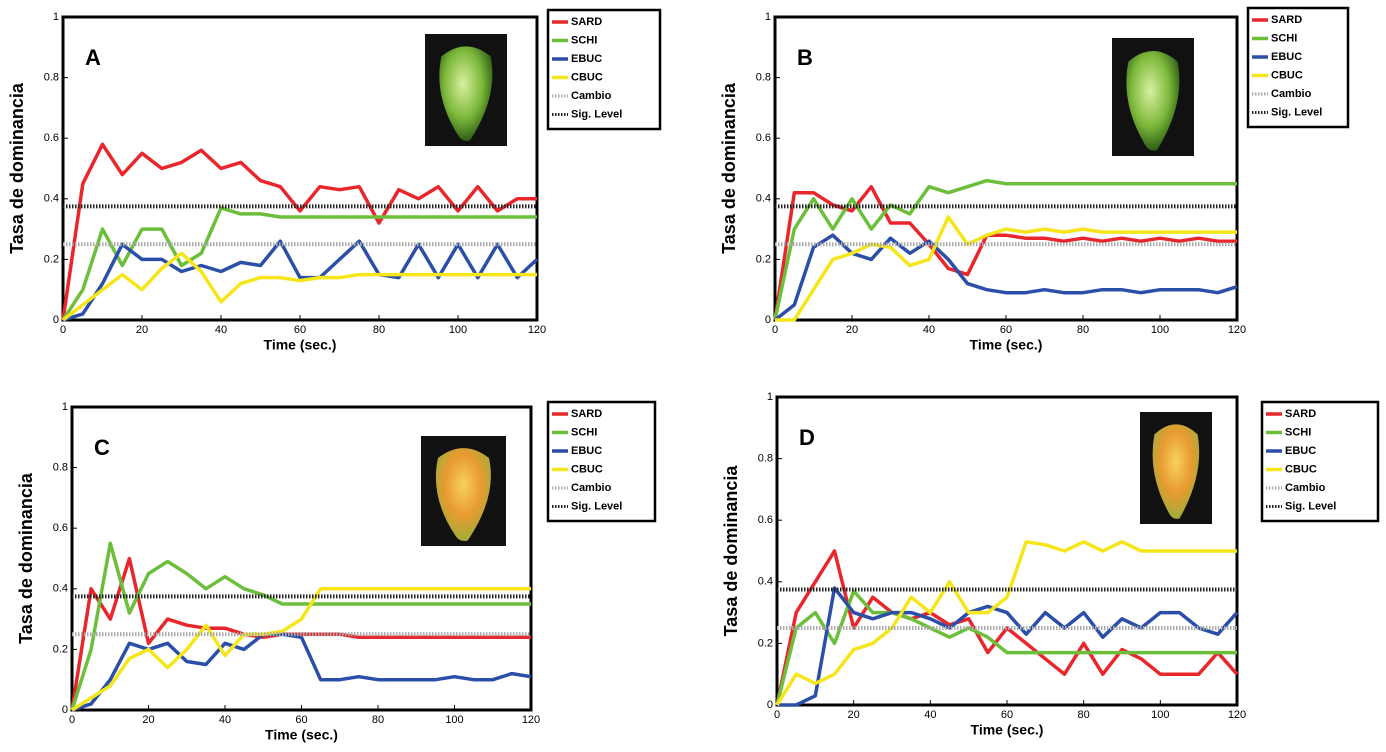 The width and height of the screenshot is (1386, 752). Describe the element at coordinates (102, 447) in the screenshot. I see `panel-title: C` at that location.